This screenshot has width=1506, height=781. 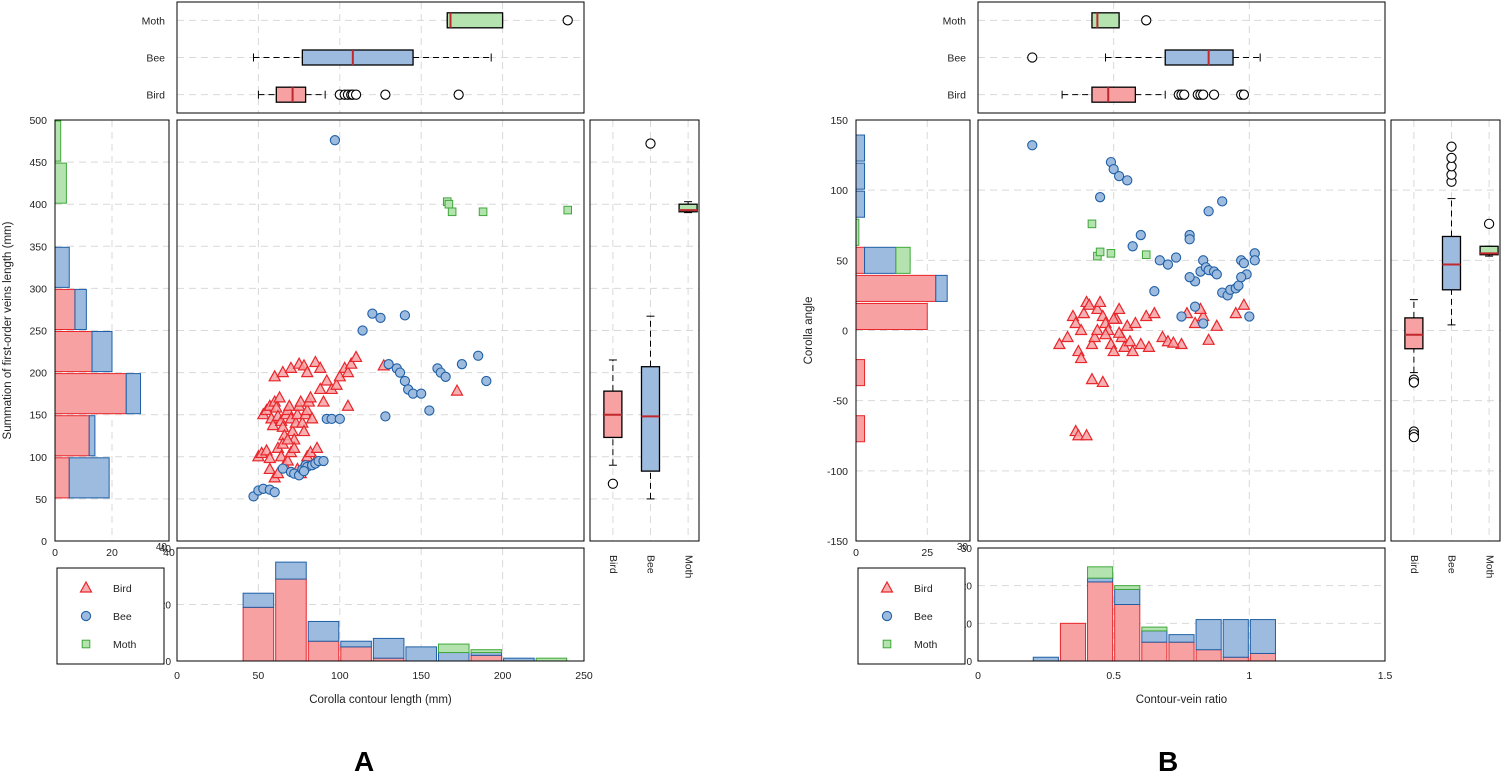 I want to click on tick-label: 200, so click(x=38, y=374).